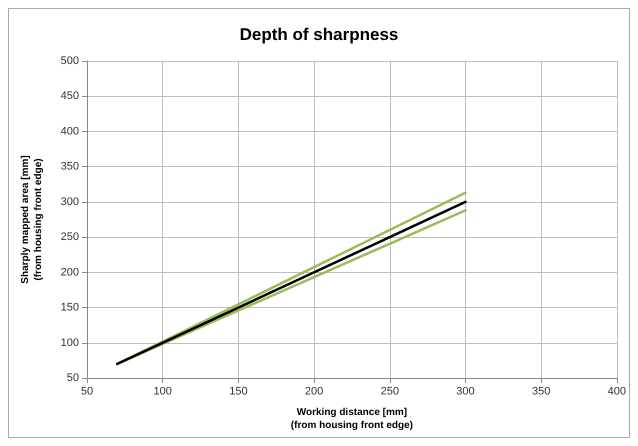 The image size is (638, 446). I want to click on y-tick-label: 100, so click(69, 342).